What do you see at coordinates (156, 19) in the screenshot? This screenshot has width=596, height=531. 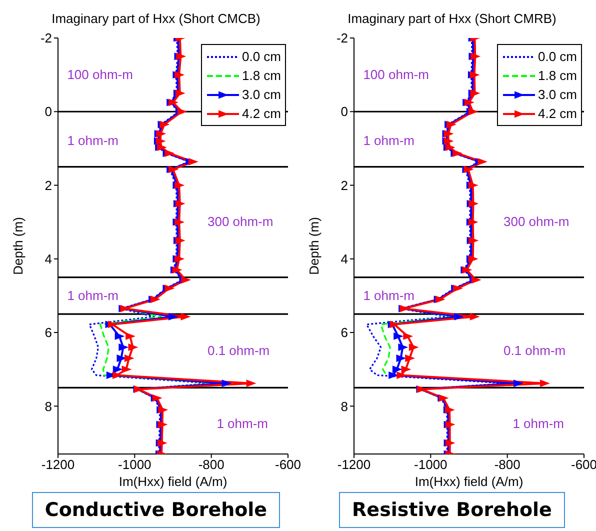 I see `chart-title: Imaginary part of Hxx (Short CMCB)` at bounding box center [156, 19].